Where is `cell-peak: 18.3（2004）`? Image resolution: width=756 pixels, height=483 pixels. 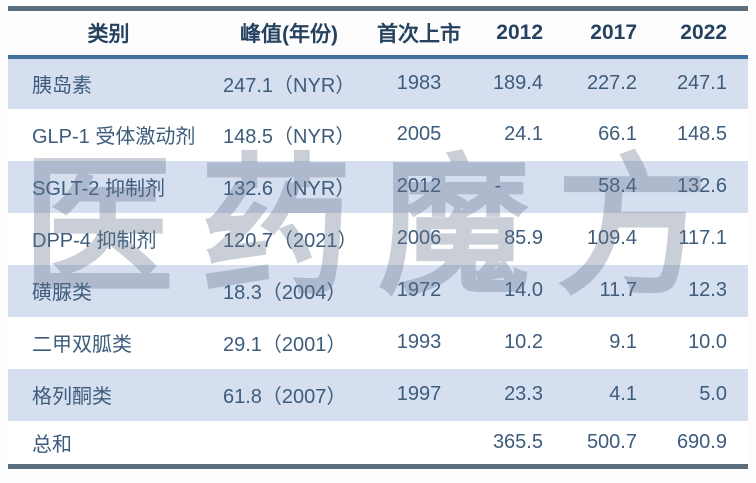 cell-peak: 18.3（2004） is located at coordinates (285, 293).